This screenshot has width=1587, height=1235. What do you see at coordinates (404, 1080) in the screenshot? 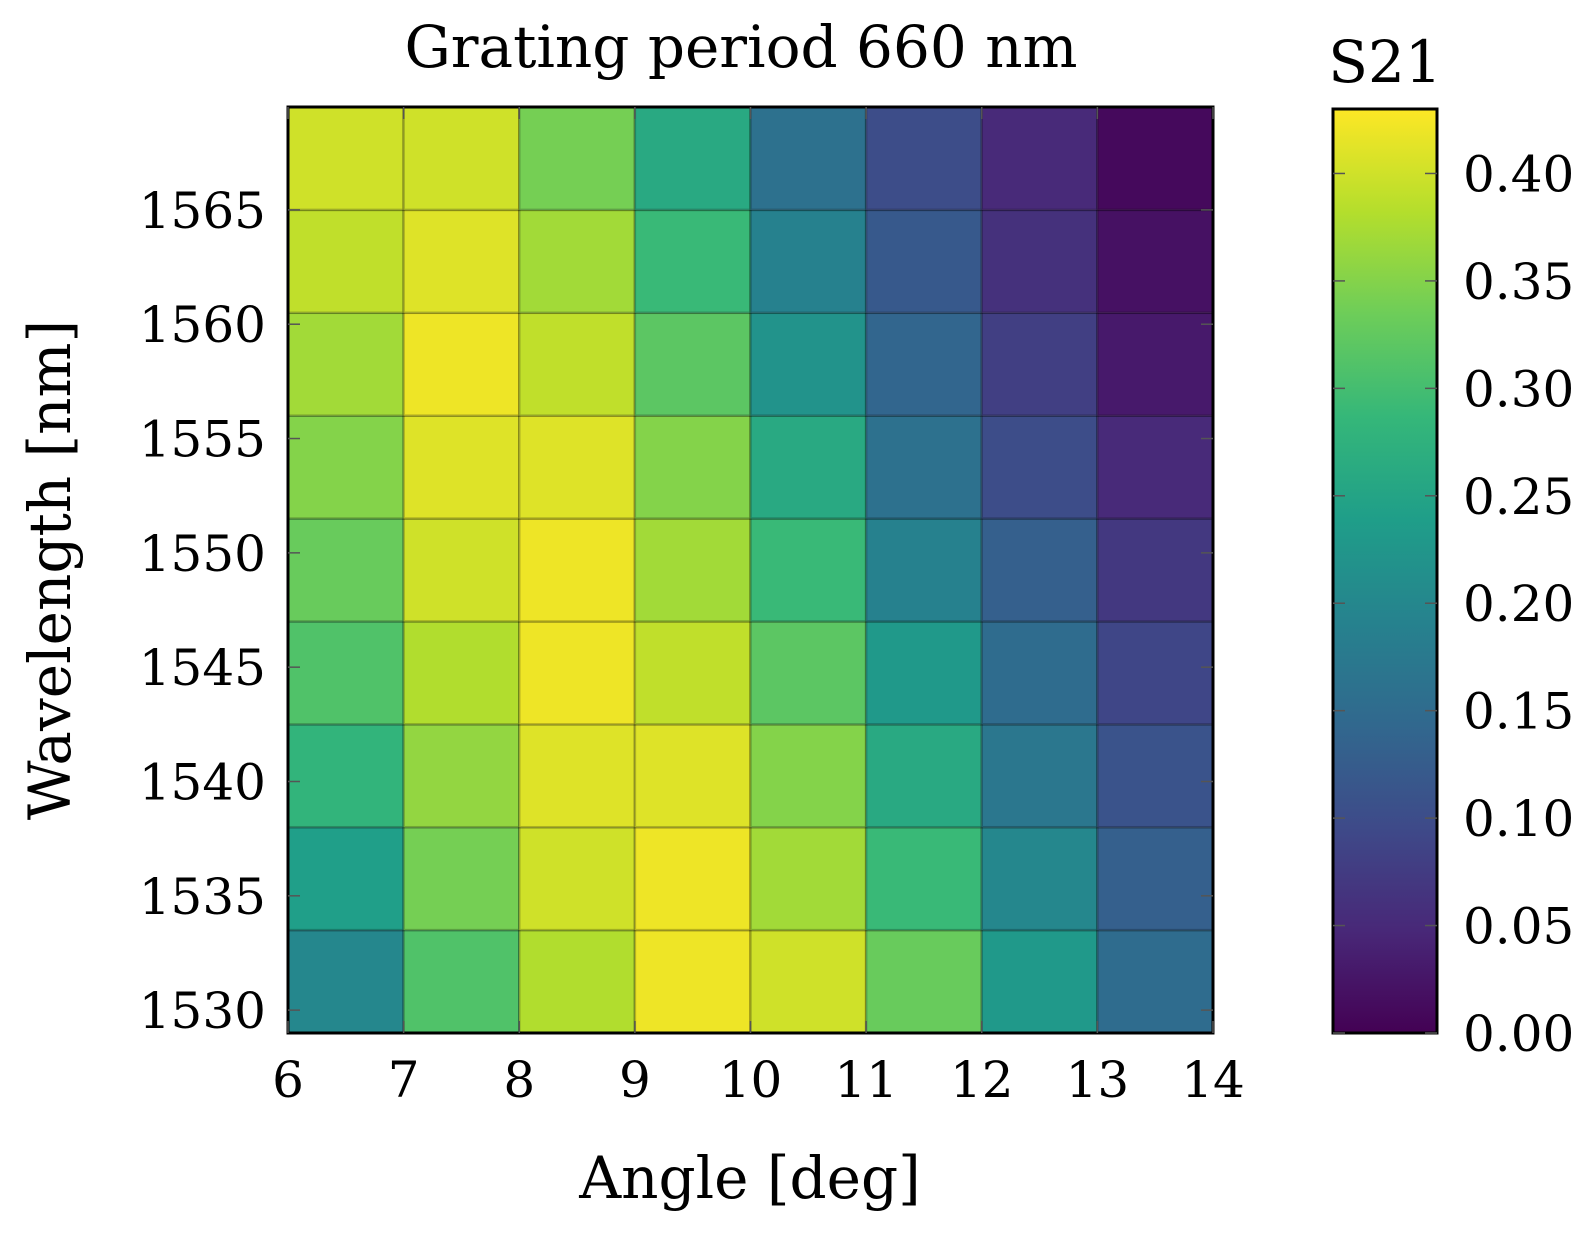
I see `x-tick-label: 7` at bounding box center [404, 1080].